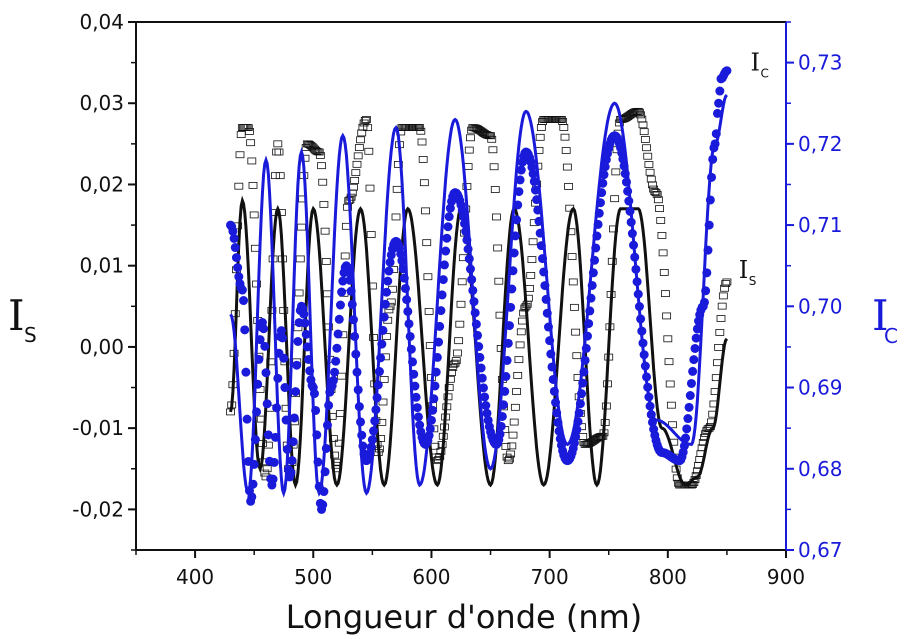 The height and width of the screenshot is (639, 904). I want to click on x-tick-label: 800, so click(668, 577).